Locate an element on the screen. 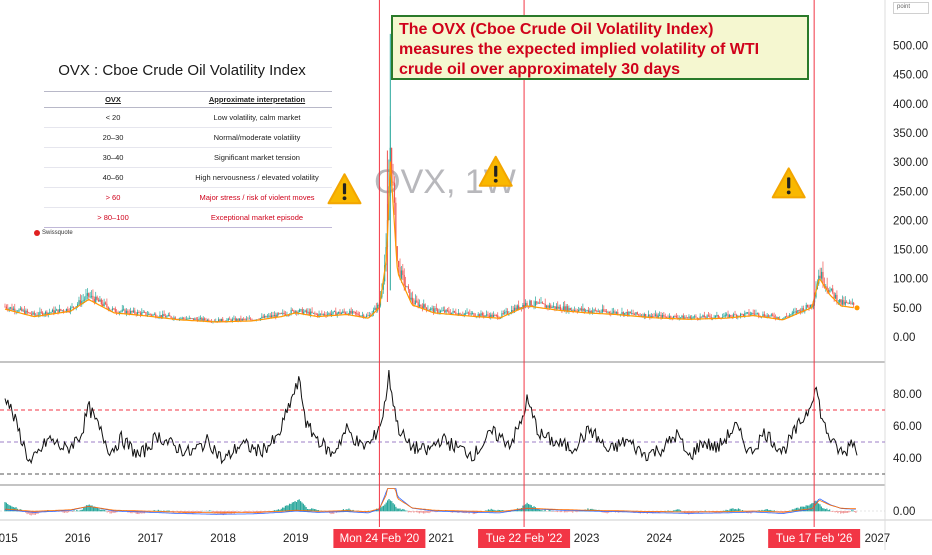 Image resolution: width=932 pixels, height=555 pixels. price-axis-label: 100.00 is located at coordinates (910, 280).